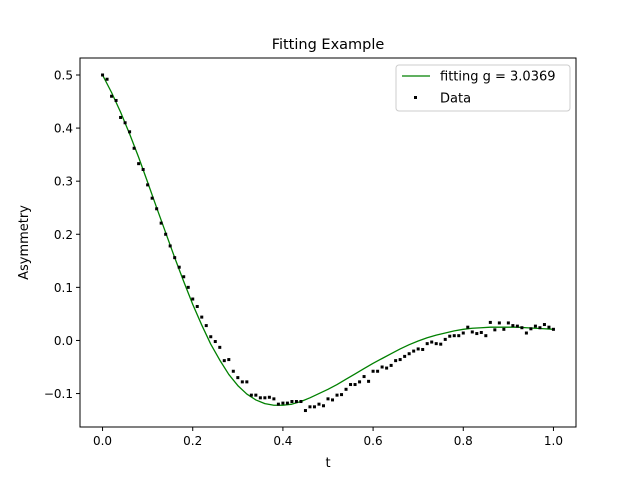 This screenshot has width=640, height=480. I want to click on legend-data-label: Data, so click(455, 99).